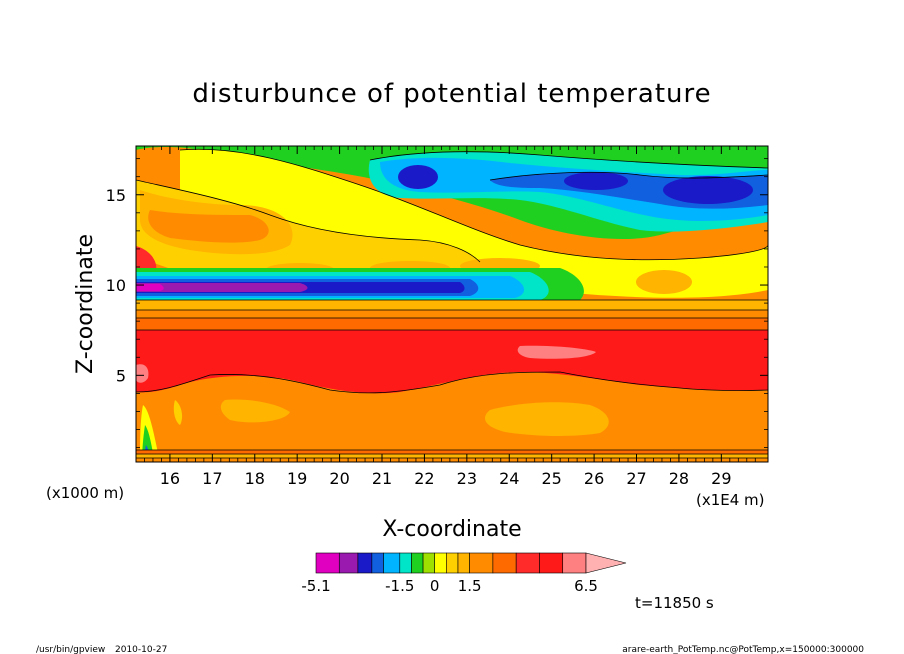 The height and width of the screenshot is (654, 904). Describe the element at coordinates (315, 586) in the screenshot. I see `colorbar-label: -5.1` at that location.